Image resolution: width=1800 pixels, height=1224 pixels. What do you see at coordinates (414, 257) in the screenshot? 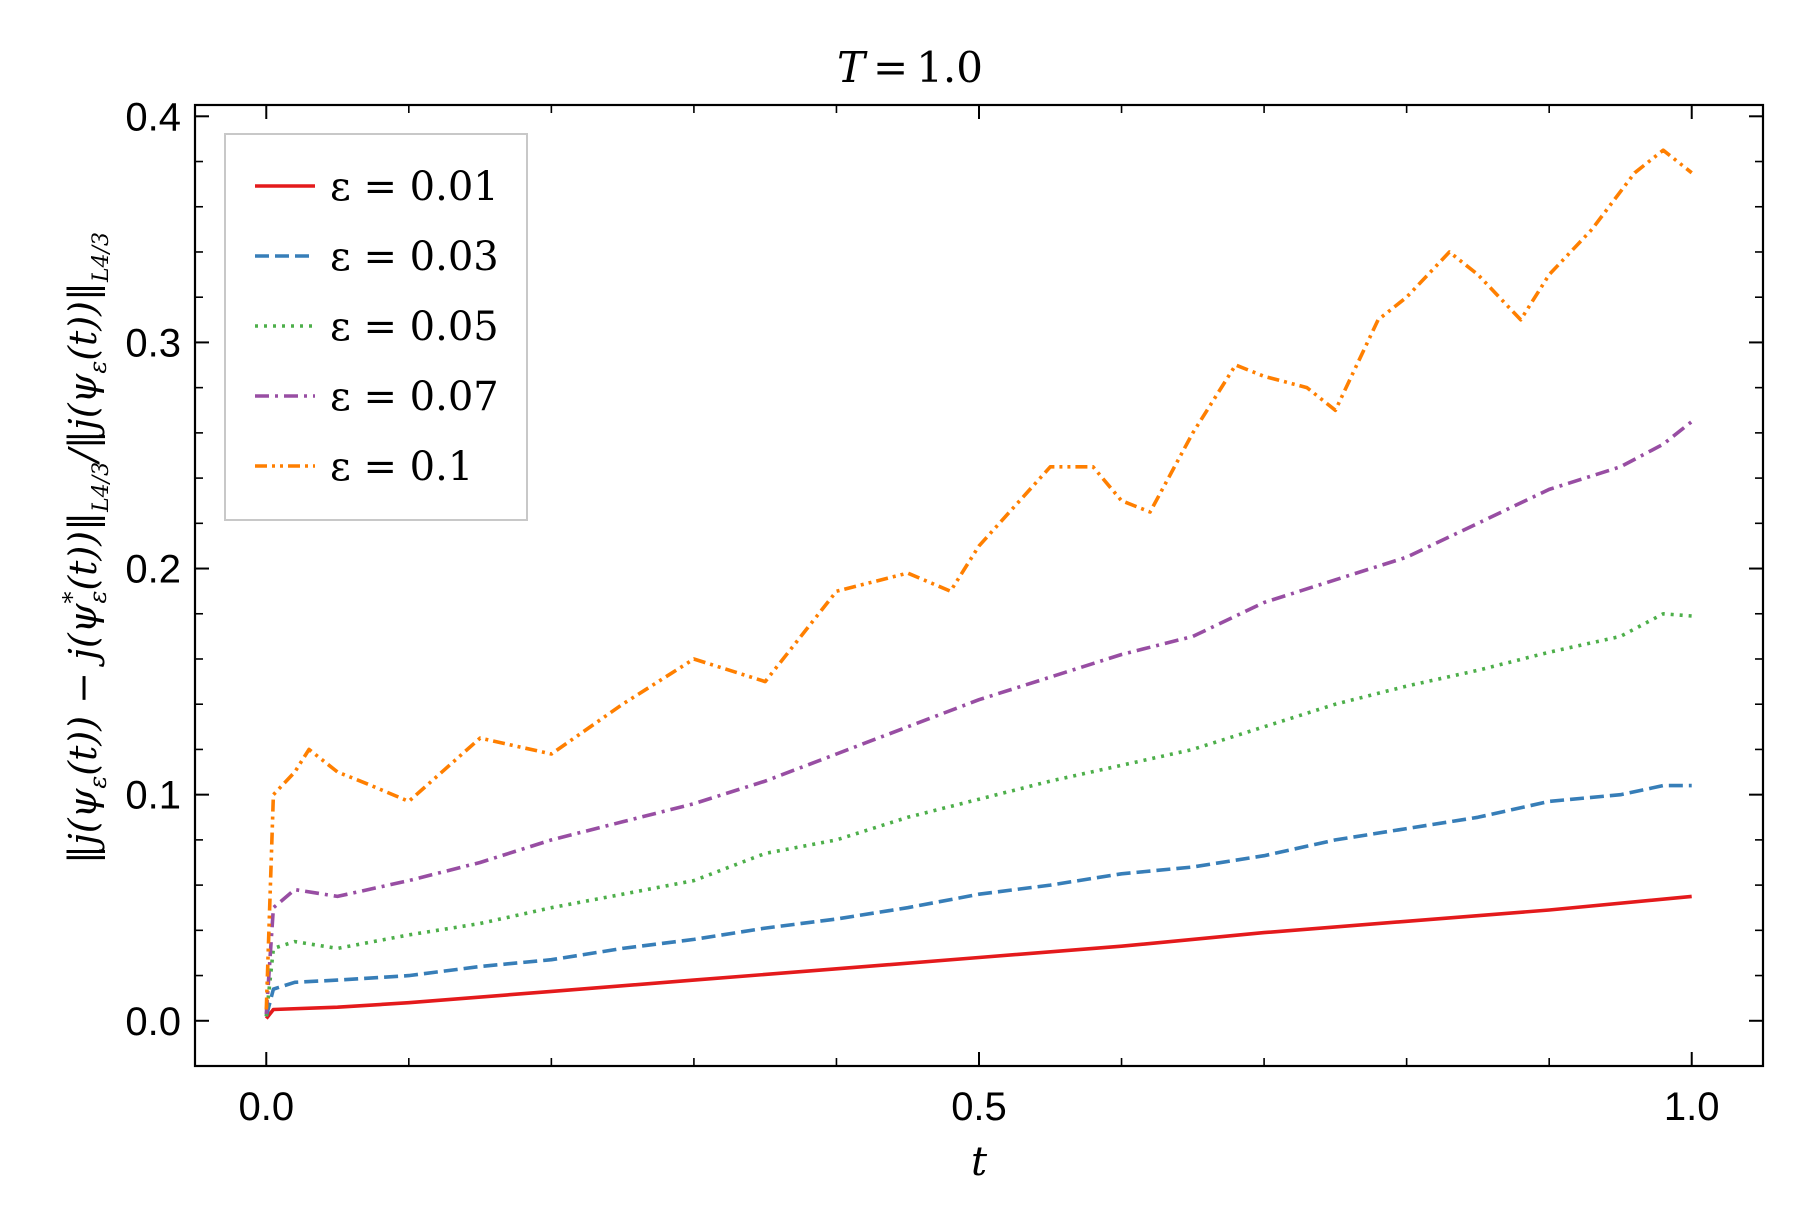
I see `legend-label: ε = 0.03` at bounding box center [414, 257].